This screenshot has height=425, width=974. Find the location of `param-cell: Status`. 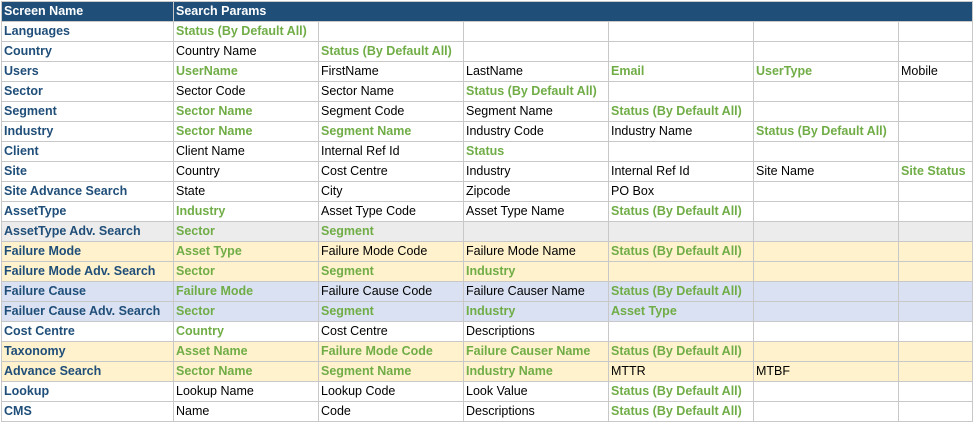

param-cell: Status is located at coordinates (536, 151).